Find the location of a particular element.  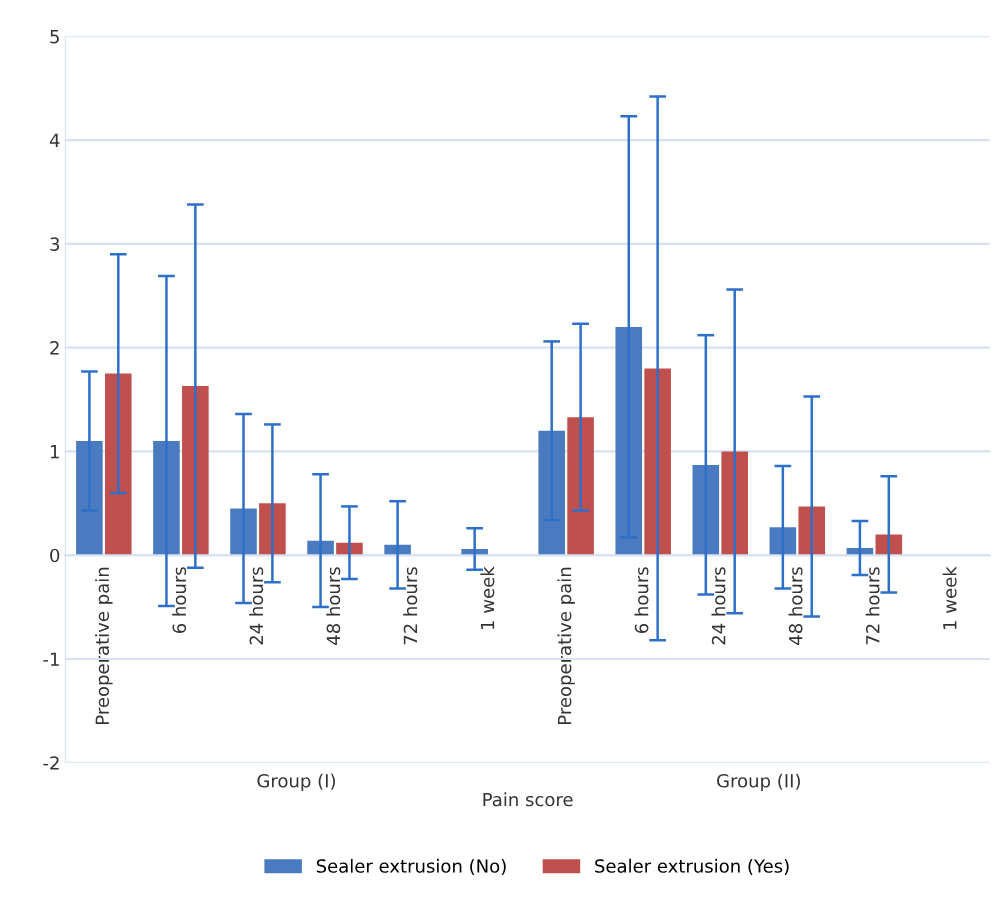

y-tick-label: -2 is located at coordinates (51, 763).